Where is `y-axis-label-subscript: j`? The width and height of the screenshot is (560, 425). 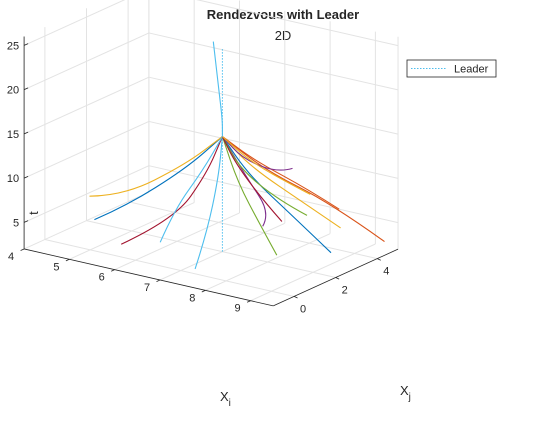 y-axis-label-subscript: j is located at coordinates (409, 397).